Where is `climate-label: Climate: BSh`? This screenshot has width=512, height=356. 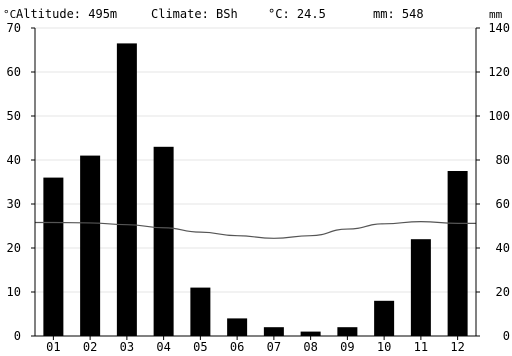 climate-label: Climate: BSh is located at coordinates (194, 14).